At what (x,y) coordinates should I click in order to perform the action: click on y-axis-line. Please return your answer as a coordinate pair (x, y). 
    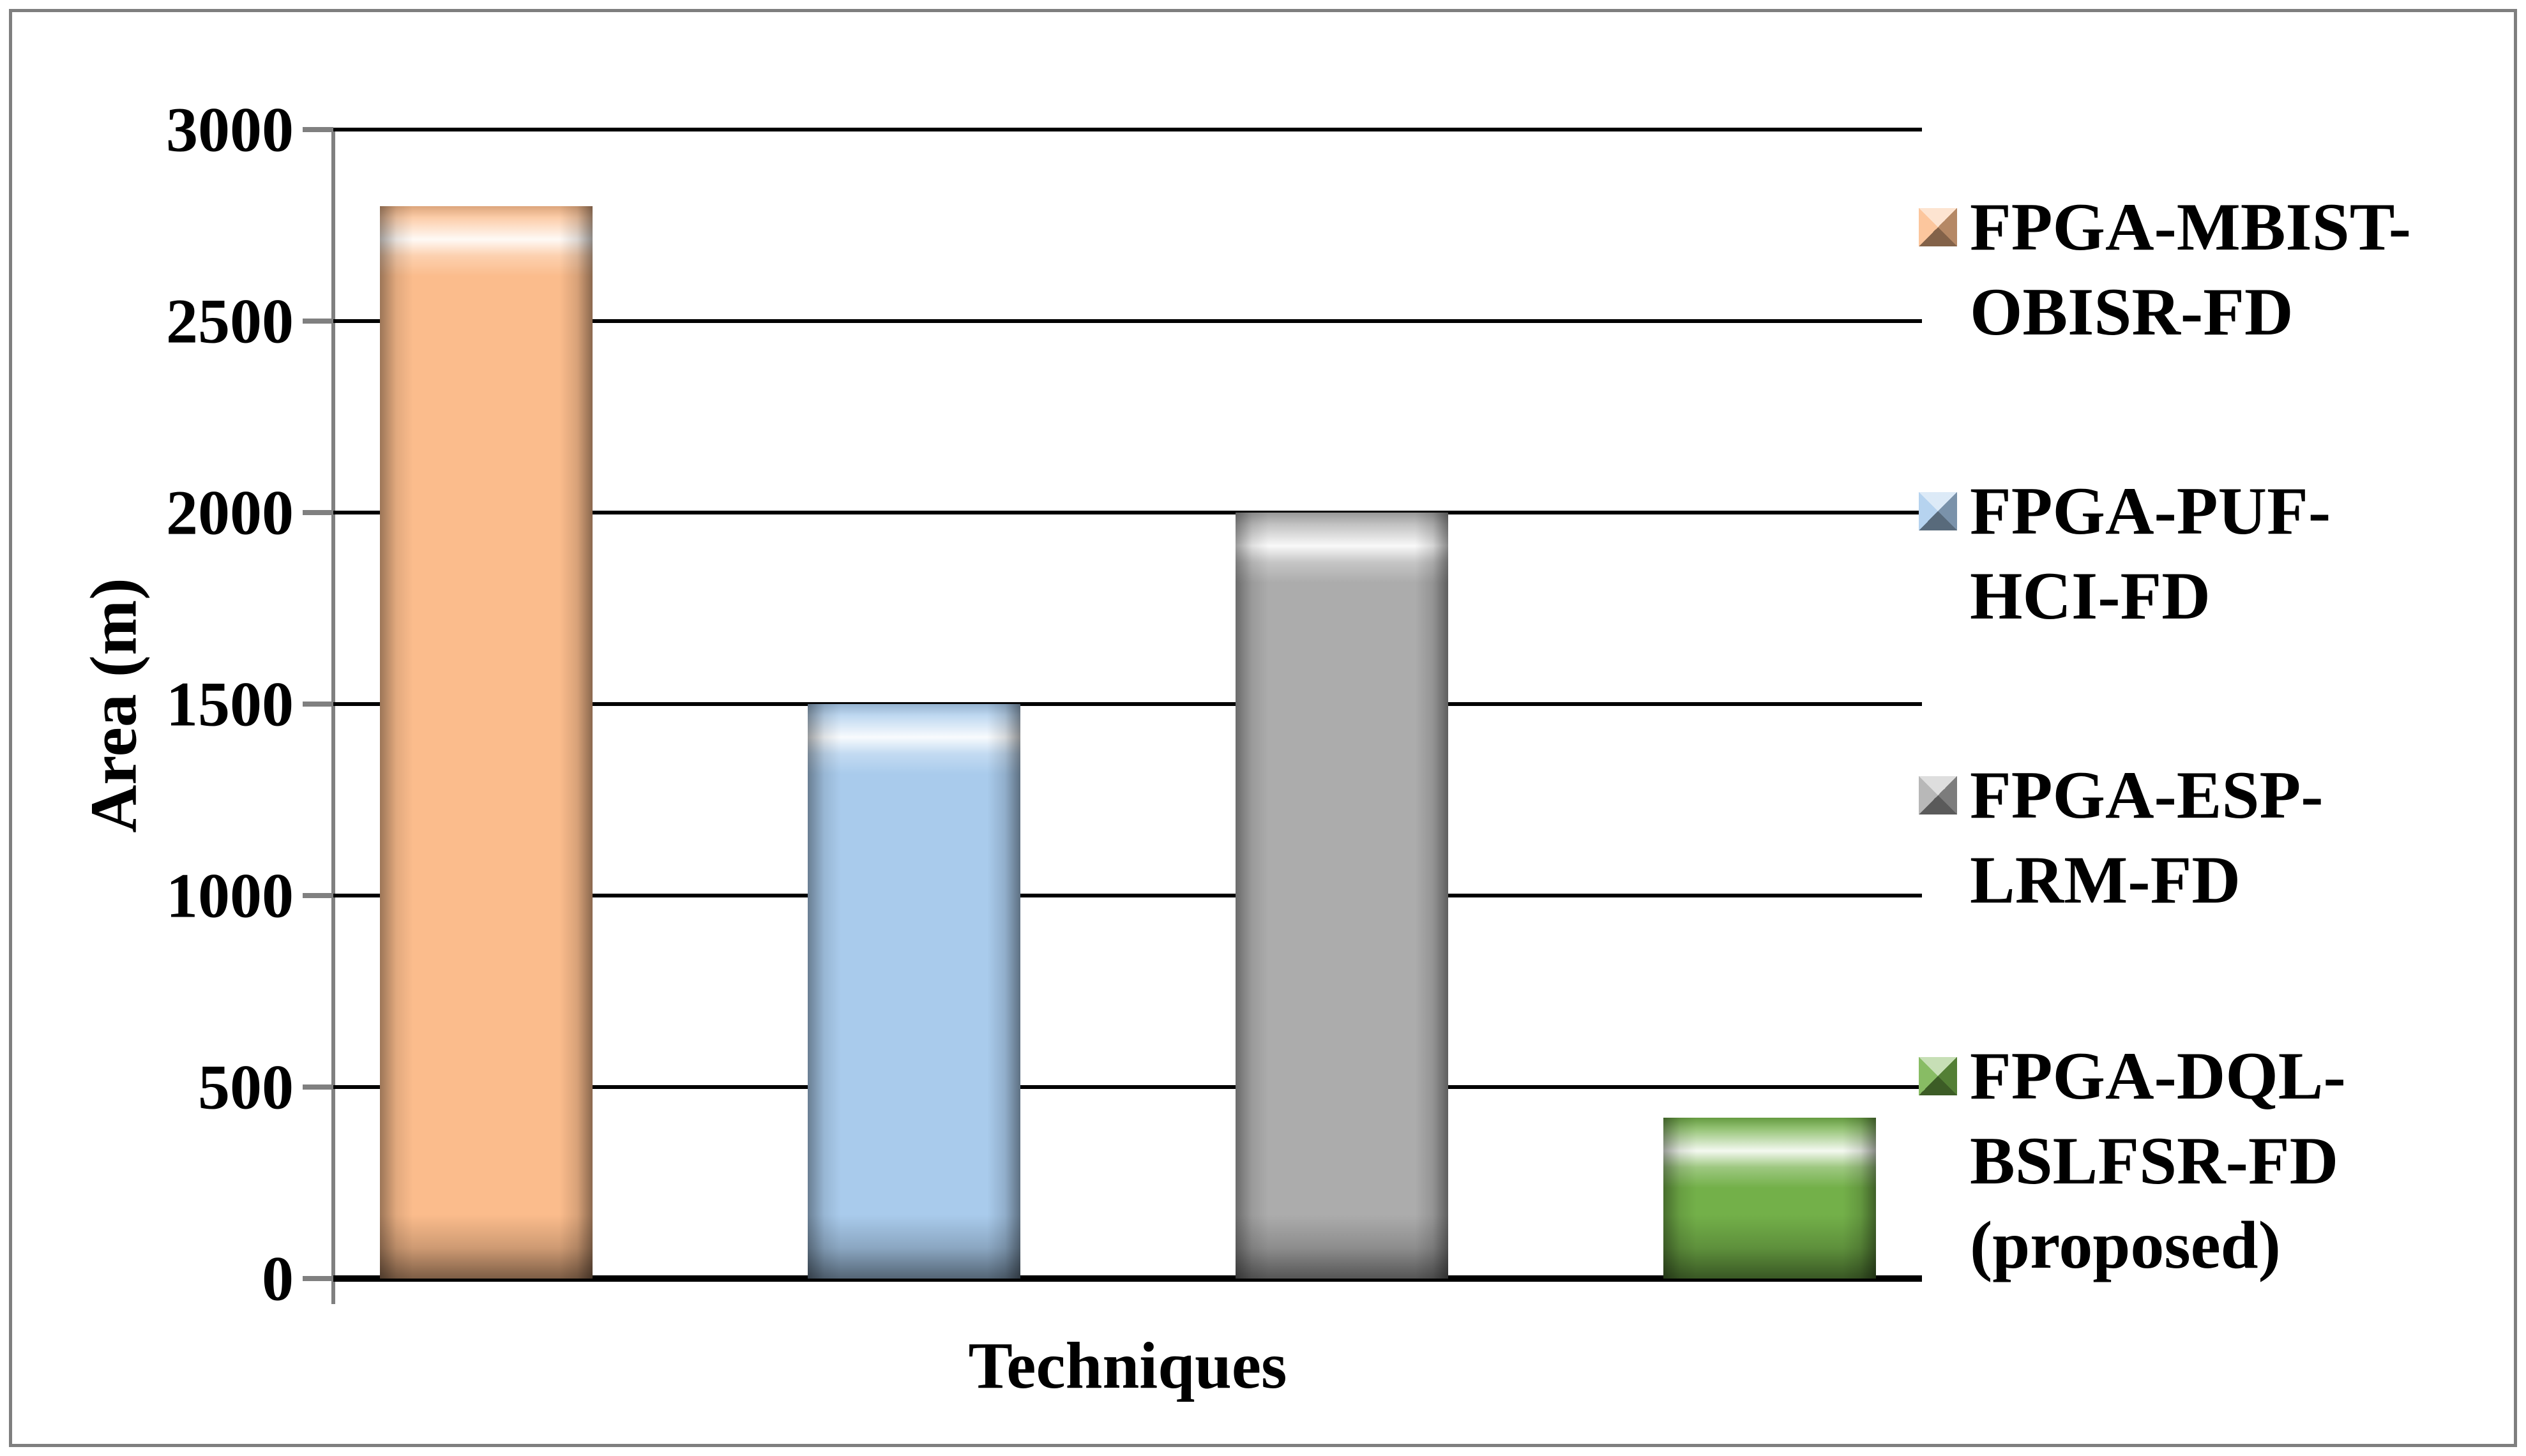
    Looking at the image, I should click on (333, 717).